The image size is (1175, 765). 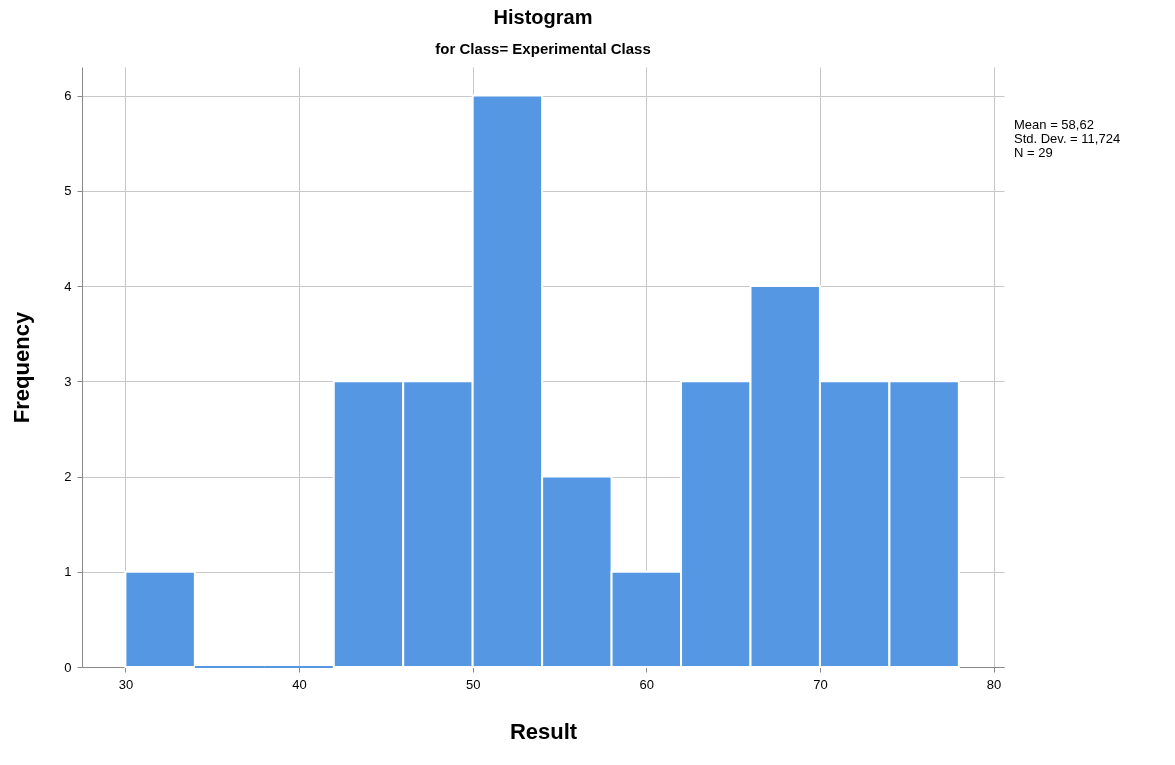 What do you see at coordinates (543, 731) in the screenshot?
I see `x-axis-title: Result` at bounding box center [543, 731].